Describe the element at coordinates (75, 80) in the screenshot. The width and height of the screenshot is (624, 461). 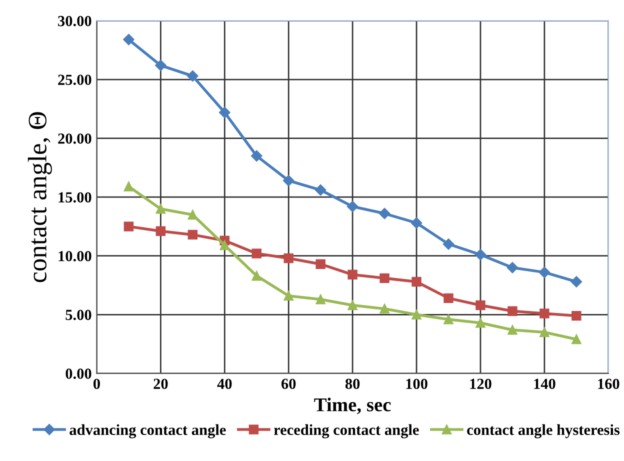
I see `y-tick-label: 25.00` at that location.